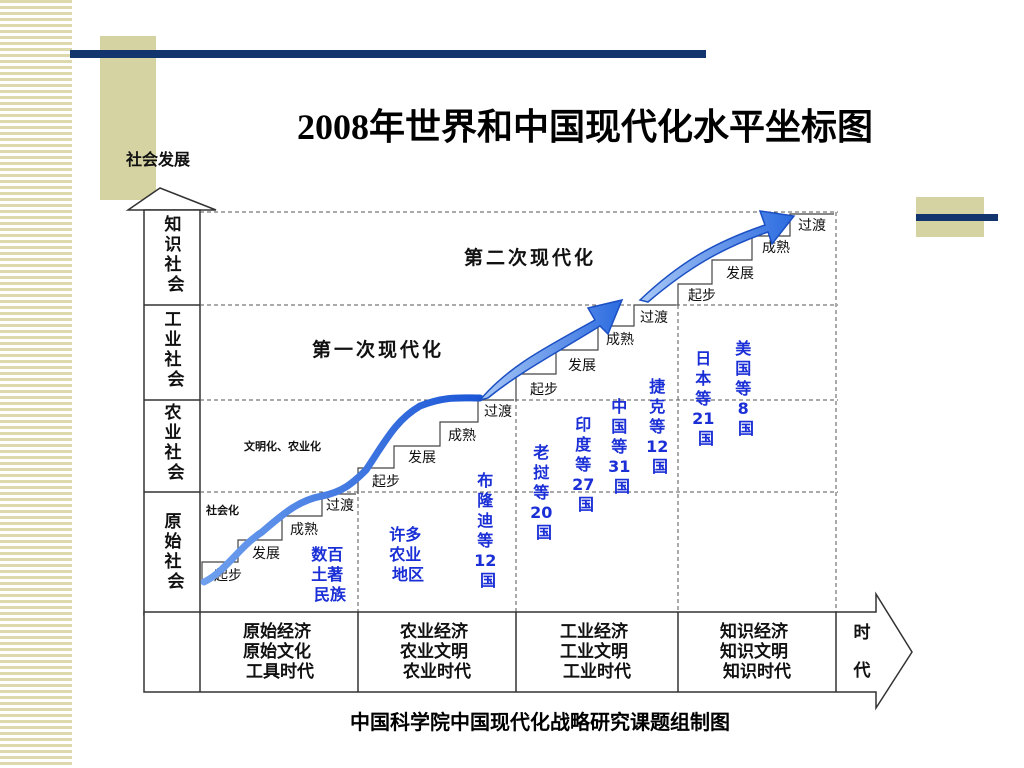 Image resolution: width=1024 pixels, height=768 pixels. Describe the element at coordinates (378, 349) in the screenshot. I see `first-modernization-label: 第一次现代化` at that location.